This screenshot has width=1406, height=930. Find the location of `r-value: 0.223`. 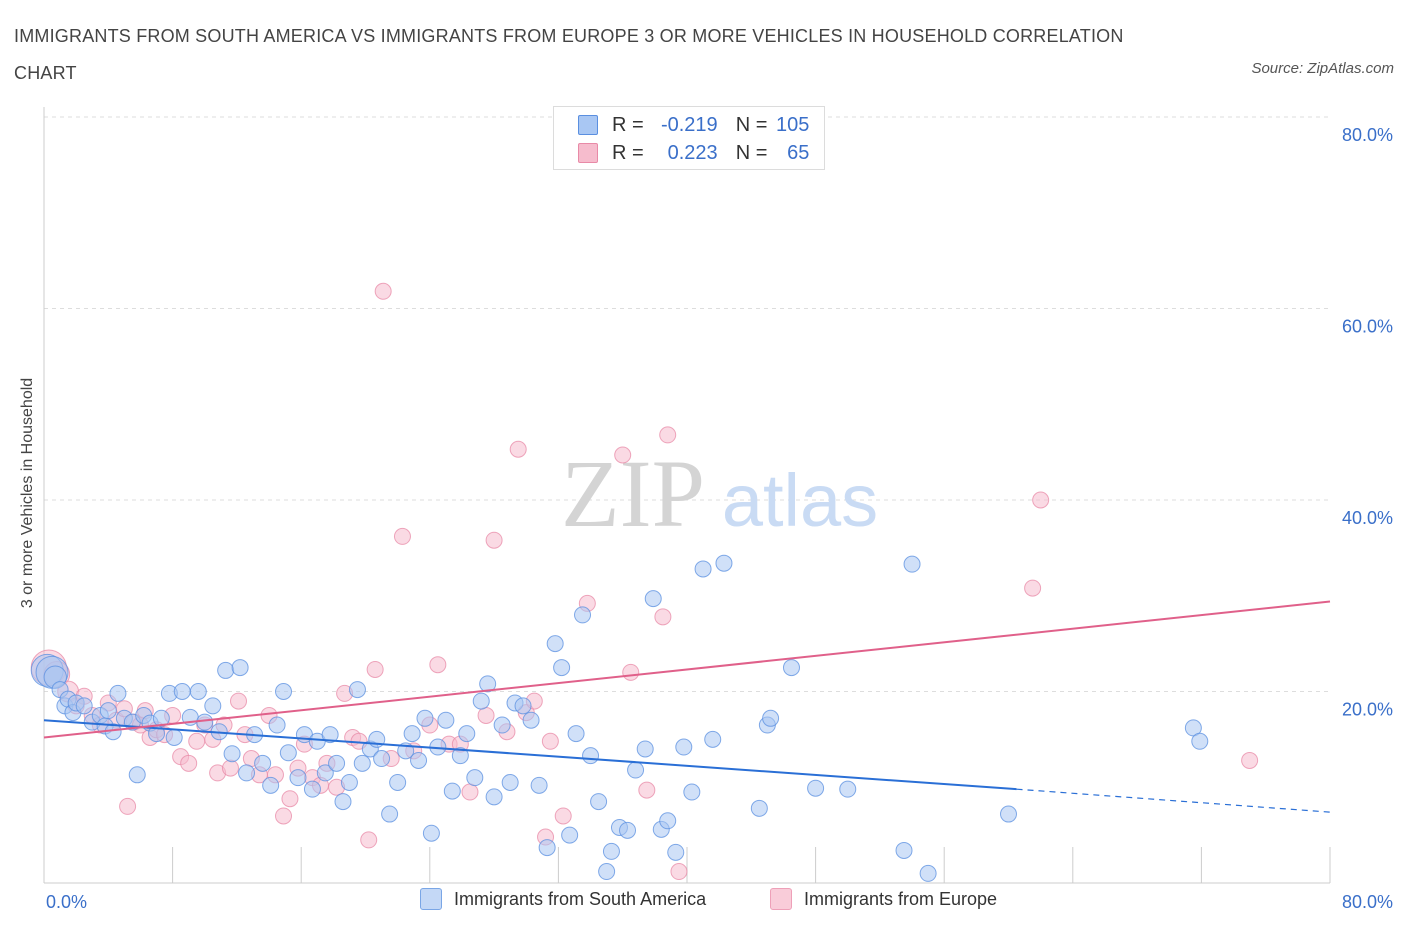

r-value: 0.223 is located at coordinates (692, 152).